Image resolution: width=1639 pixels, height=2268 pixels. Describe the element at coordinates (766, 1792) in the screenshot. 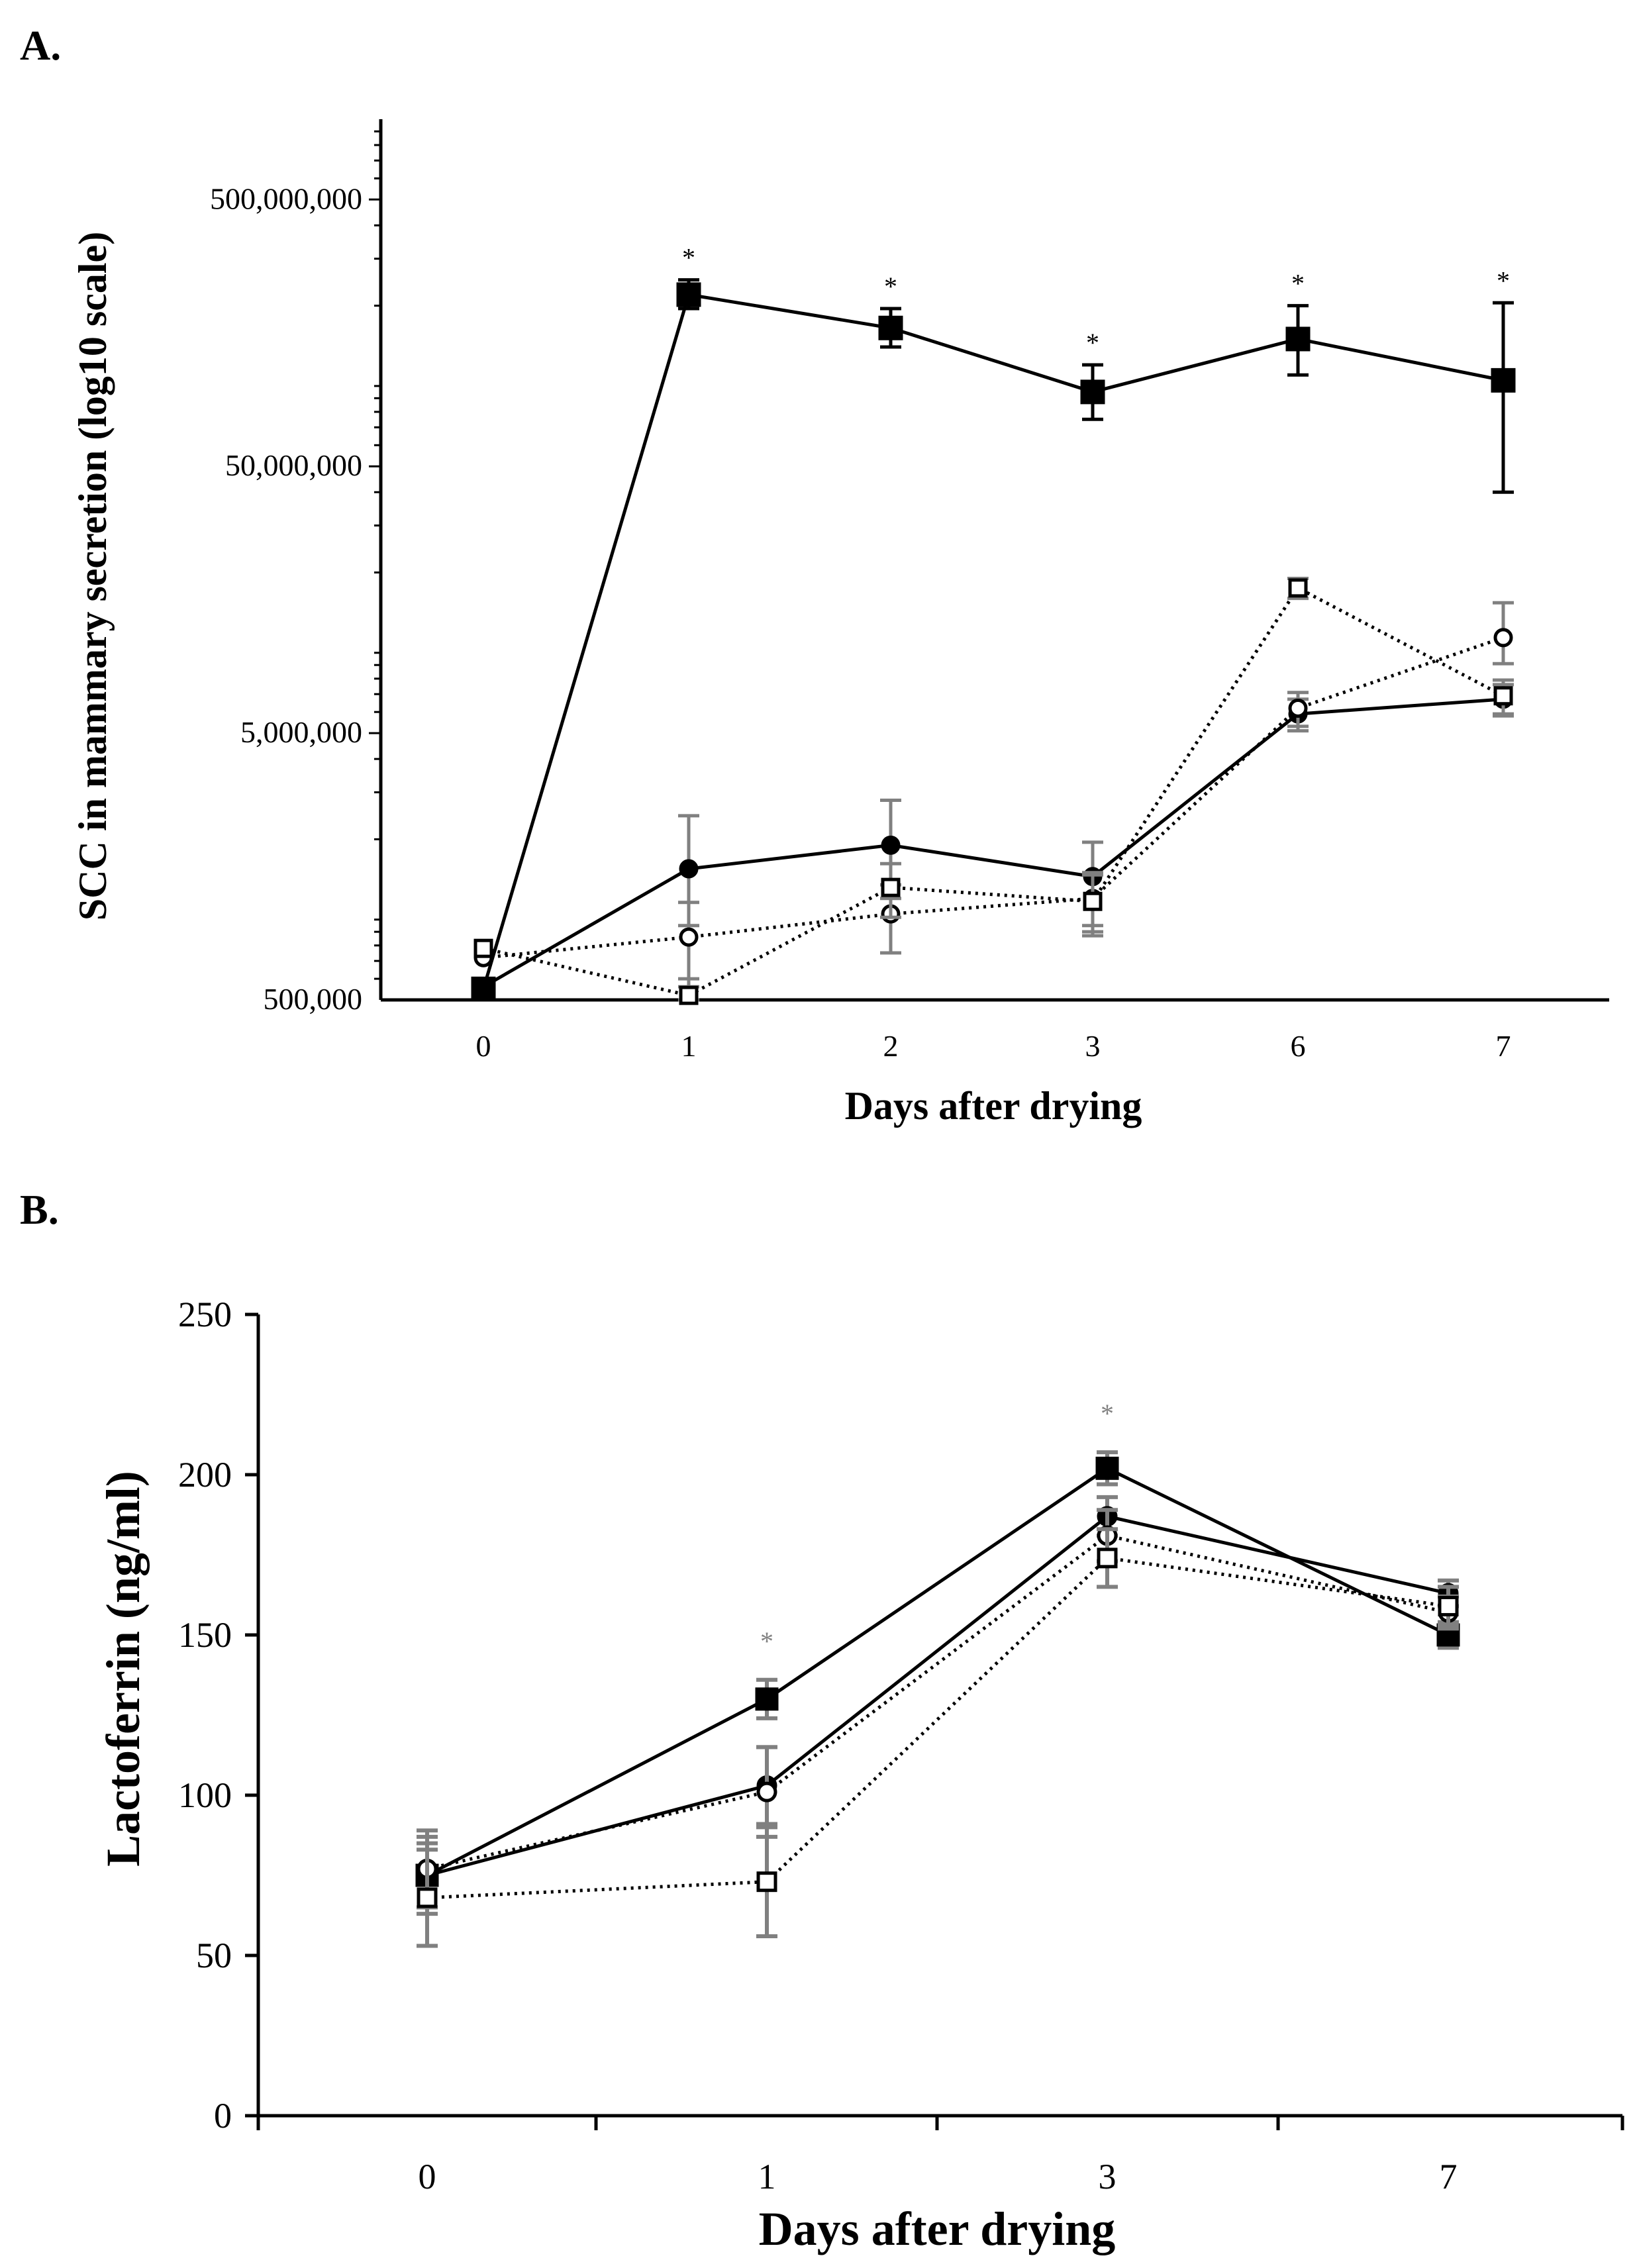

I see `chart-b-point-open-circle` at that location.